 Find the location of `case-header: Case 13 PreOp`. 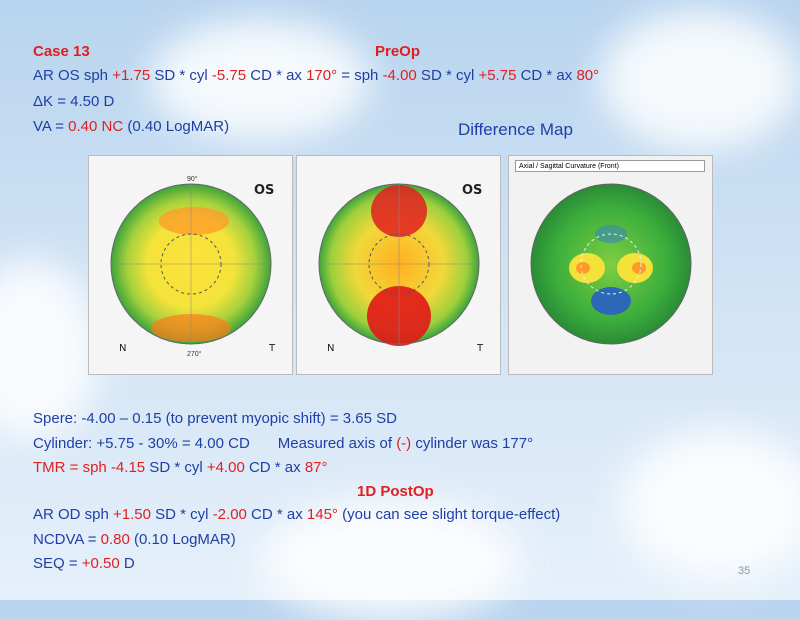

case-header: Case 13 PreOp is located at coordinates (403, 52).